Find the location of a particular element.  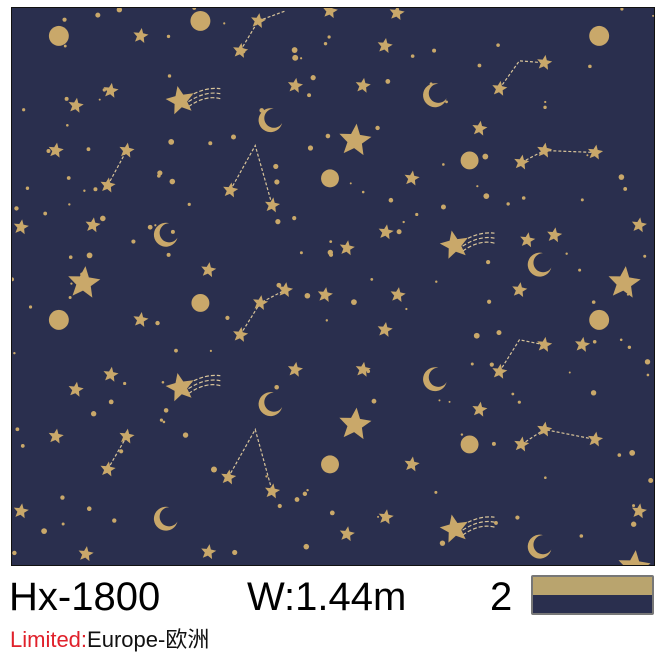

color-count: 2 is located at coordinates (501, 597).